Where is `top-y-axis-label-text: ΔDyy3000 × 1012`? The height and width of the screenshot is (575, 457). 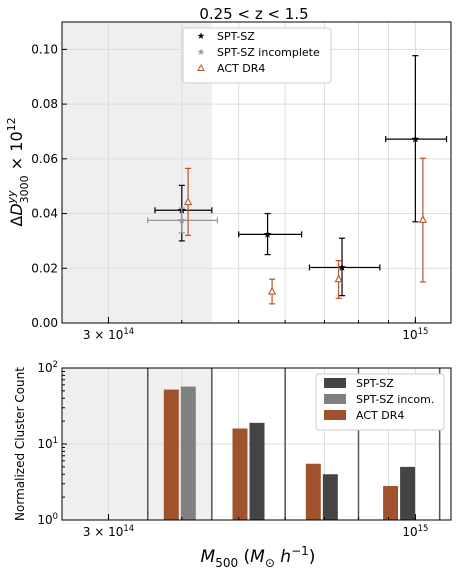
top-y-axis-label-text: ΔDyy3000 × 1012 is located at coordinates (18, 171).